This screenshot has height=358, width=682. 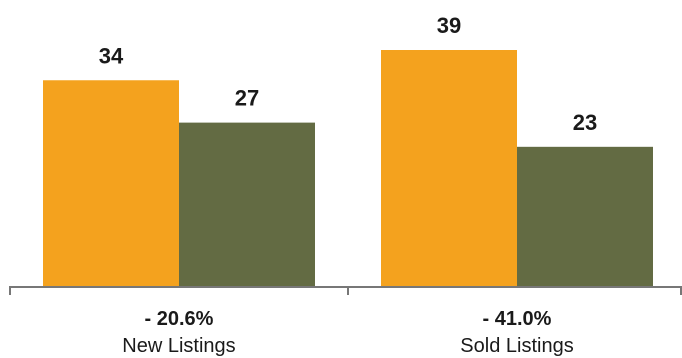 What do you see at coordinates (449, 25) in the screenshot?
I see `data-label: 39` at bounding box center [449, 25].